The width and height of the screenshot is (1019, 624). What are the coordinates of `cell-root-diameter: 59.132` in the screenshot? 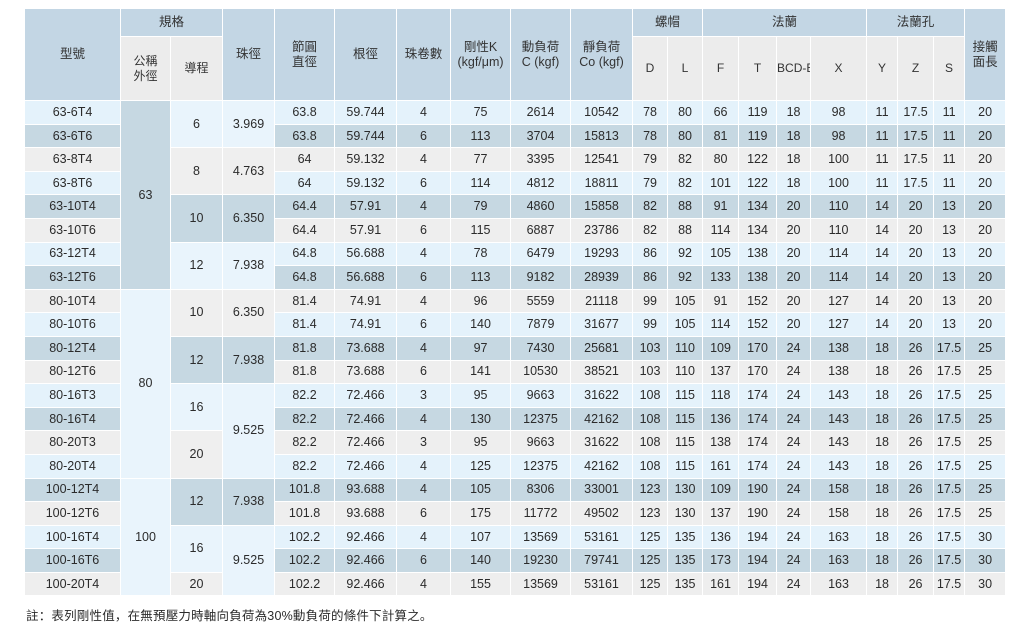 It's located at (366, 159).